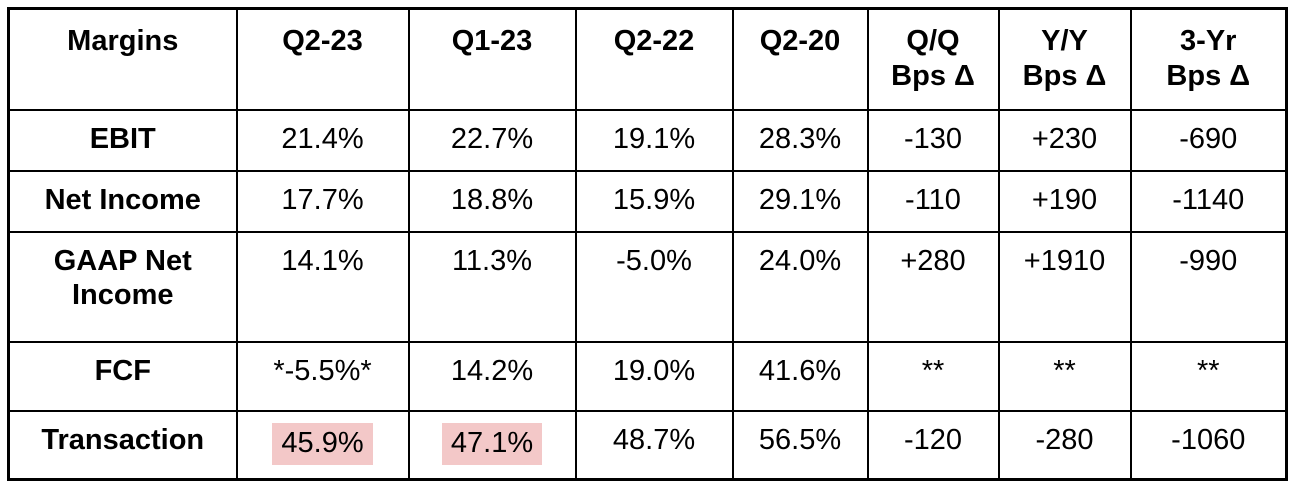 The height and width of the screenshot is (492, 1292). What do you see at coordinates (322, 59) in the screenshot?
I see `header-cell-q2-23: Q2-23` at bounding box center [322, 59].